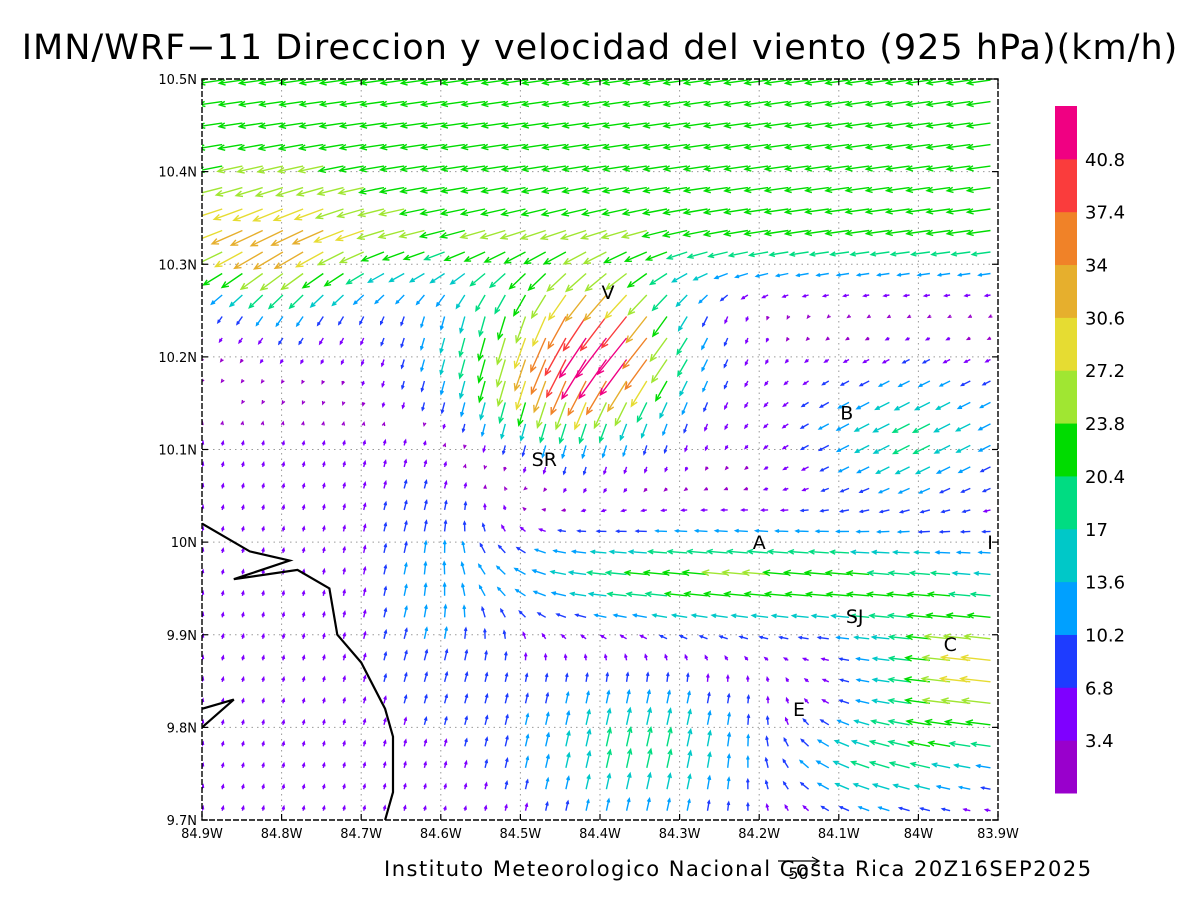 The width and height of the screenshot is (1200, 900). What do you see at coordinates (1096, 266) in the screenshot?
I see `colorbar-label: 34` at bounding box center [1096, 266].